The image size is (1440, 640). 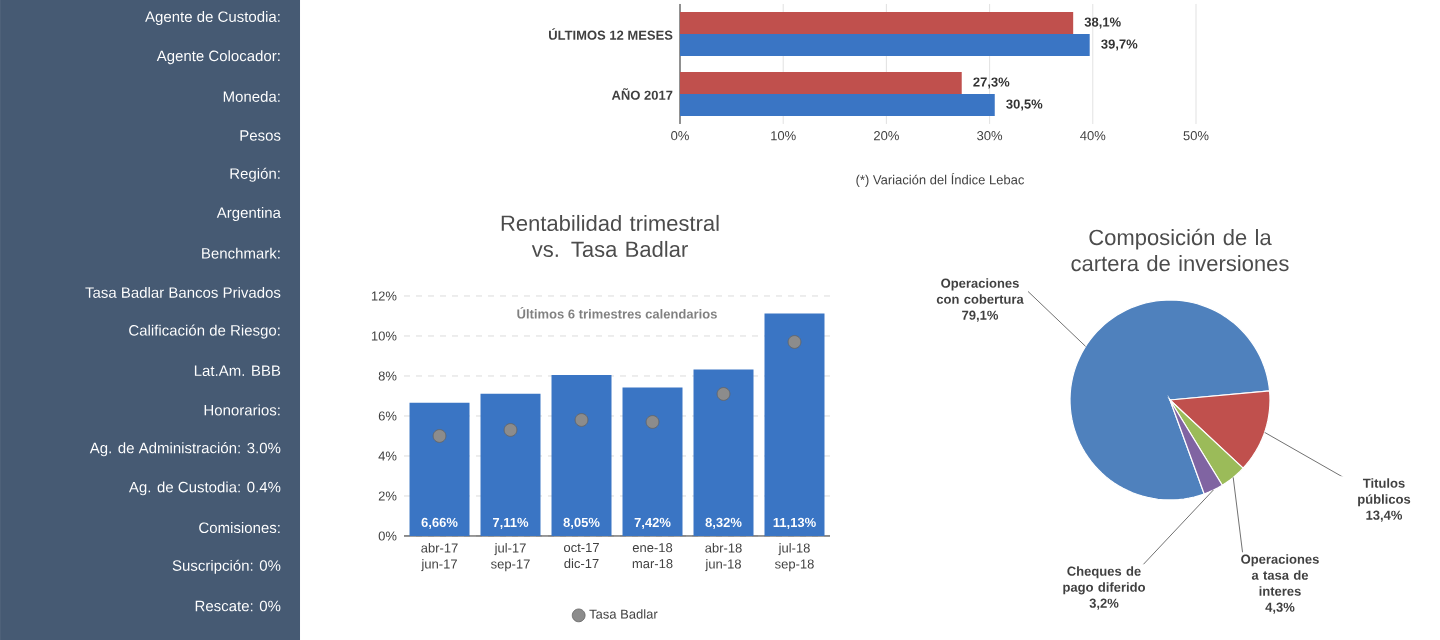 What do you see at coordinates (1180, 250) in the screenshot?
I see `chart-title: Composición de la cartera de inversiones` at bounding box center [1180, 250].